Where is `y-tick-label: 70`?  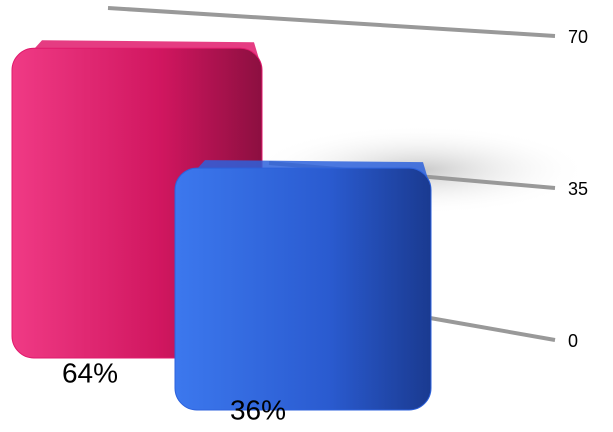
y-tick-label: 70 is located at coordinates (578, 37).